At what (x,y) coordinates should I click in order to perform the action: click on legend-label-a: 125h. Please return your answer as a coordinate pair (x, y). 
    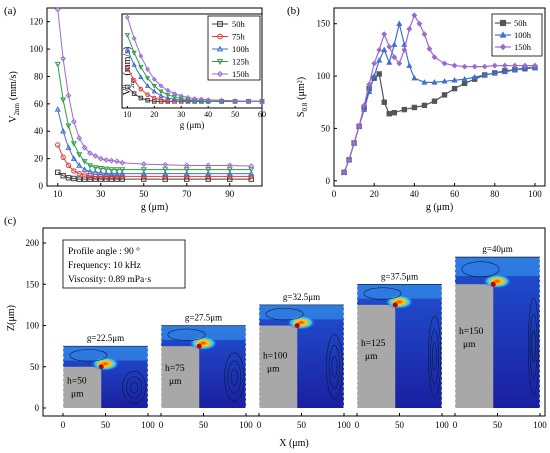
    Looking at the image, I should click on (241, 62).